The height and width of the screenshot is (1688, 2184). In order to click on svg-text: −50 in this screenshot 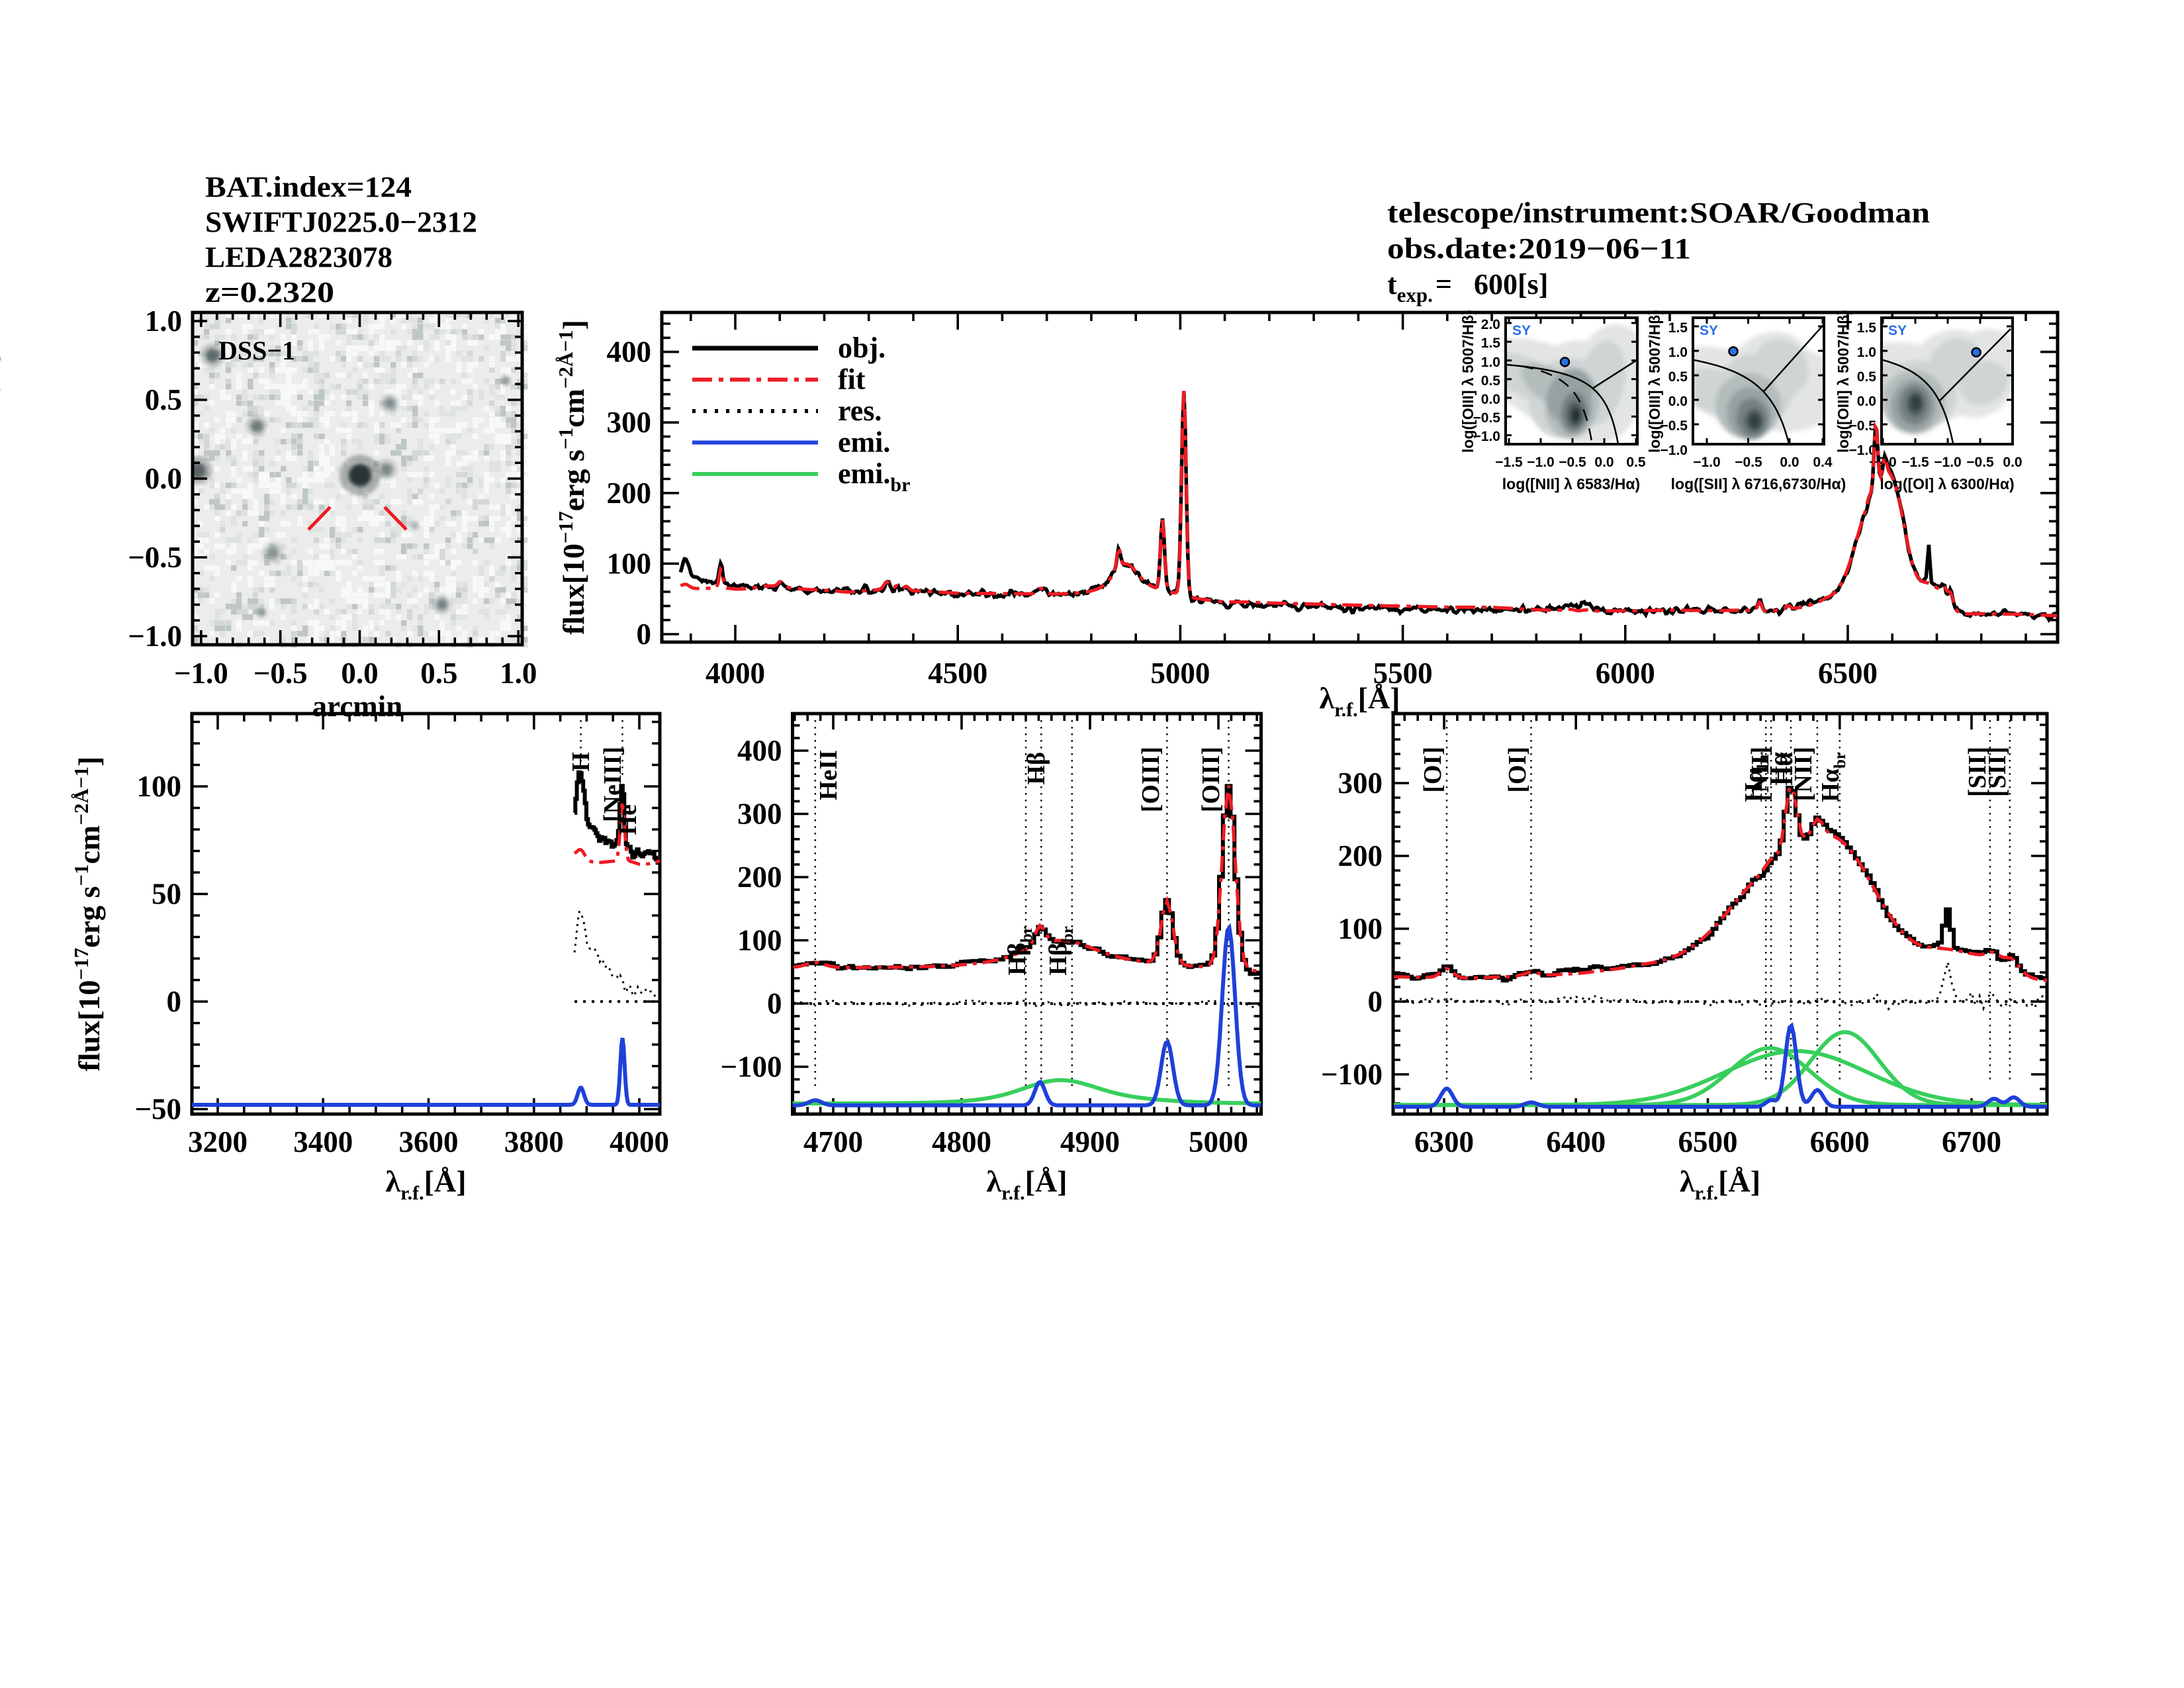, I will do `click(157, 1109)`.